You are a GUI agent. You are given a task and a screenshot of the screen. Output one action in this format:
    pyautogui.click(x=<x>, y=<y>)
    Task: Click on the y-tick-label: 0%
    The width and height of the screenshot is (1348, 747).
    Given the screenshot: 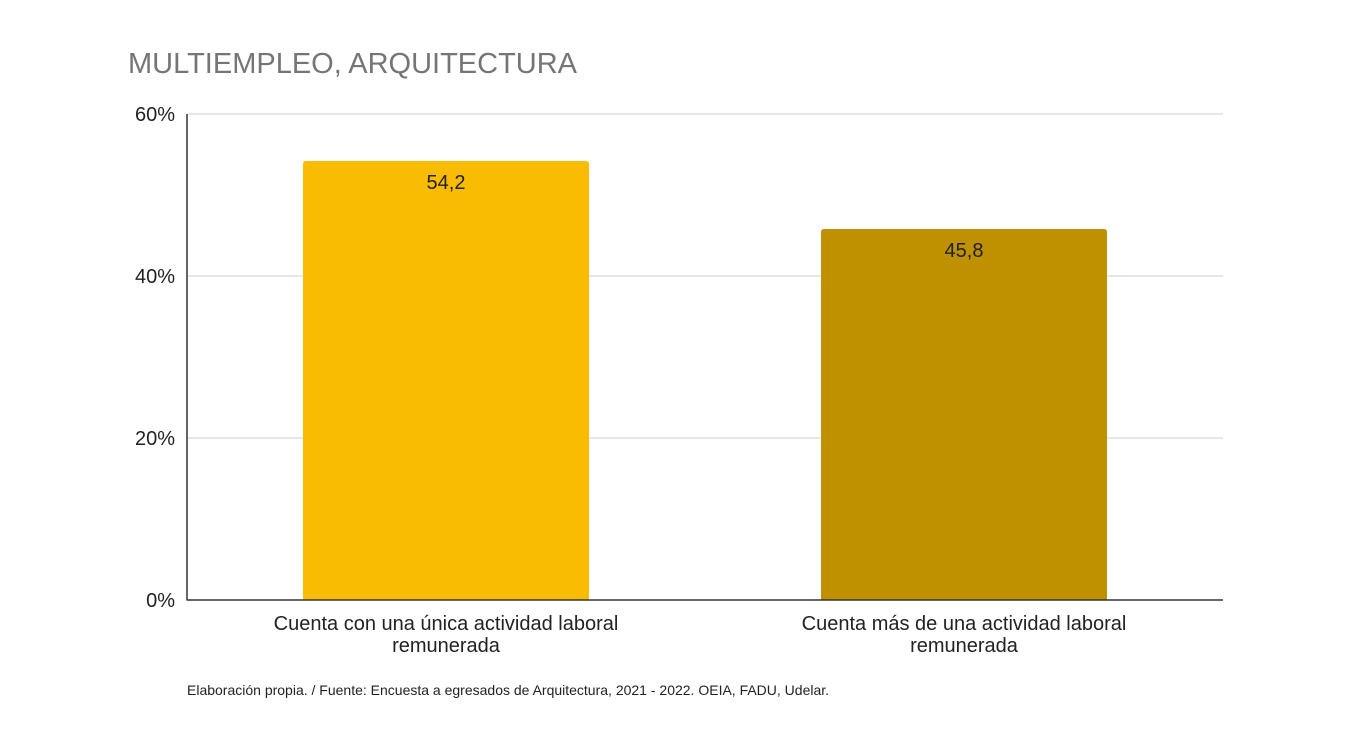 What is the action you would take?
    pyautogui.click(x=160, y=601)
    